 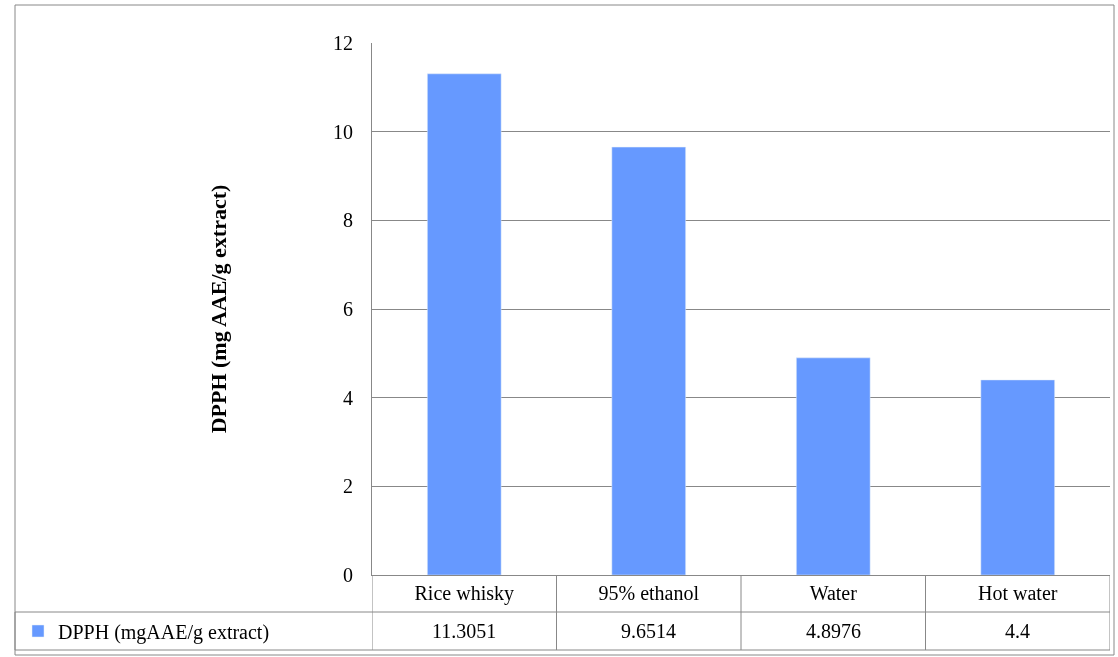 I want to click on x-tick-label: Rice whisky, so click(x=464, y=593).